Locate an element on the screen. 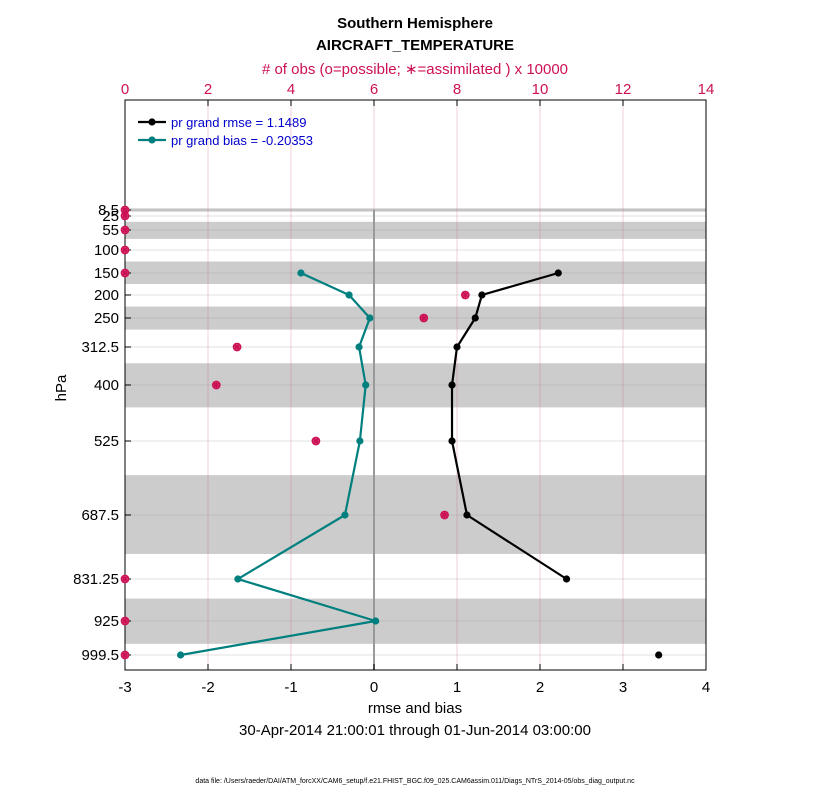  x-tick-label-0: -3 is located at coordinates (124, 687).